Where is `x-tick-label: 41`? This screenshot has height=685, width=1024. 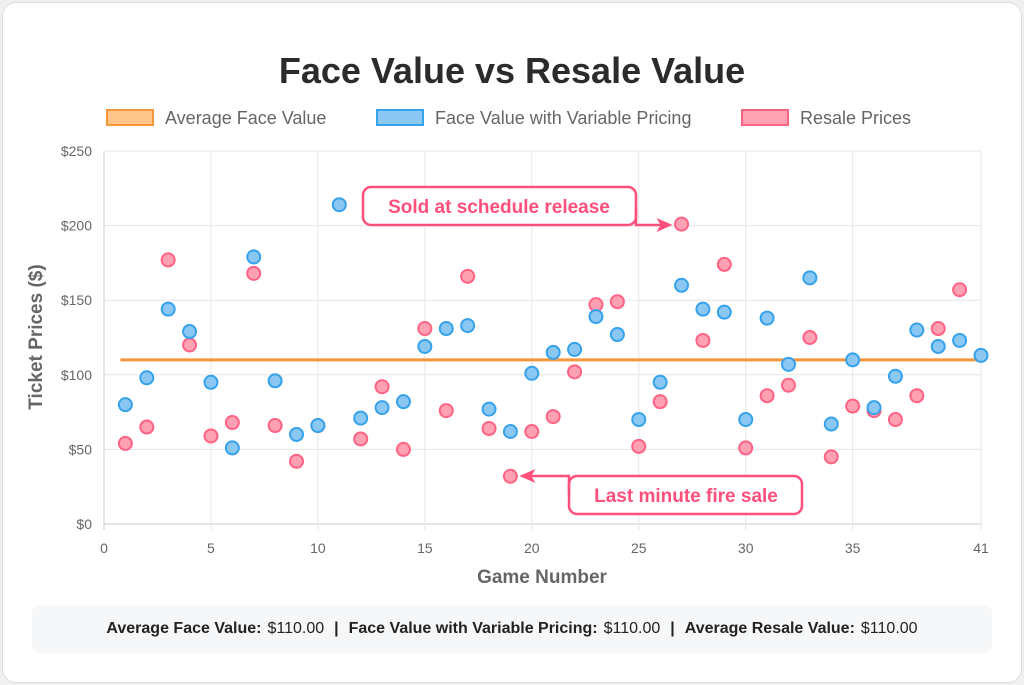 x-tick-label: 41 is located at coordinates (981, 548).